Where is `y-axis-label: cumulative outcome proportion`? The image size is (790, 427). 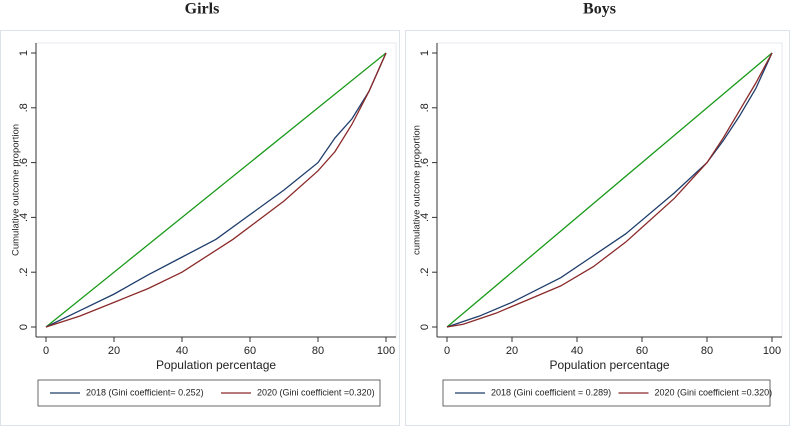 y-axis-label: cumulative outcome proportion is located at coordinates (417, 190).